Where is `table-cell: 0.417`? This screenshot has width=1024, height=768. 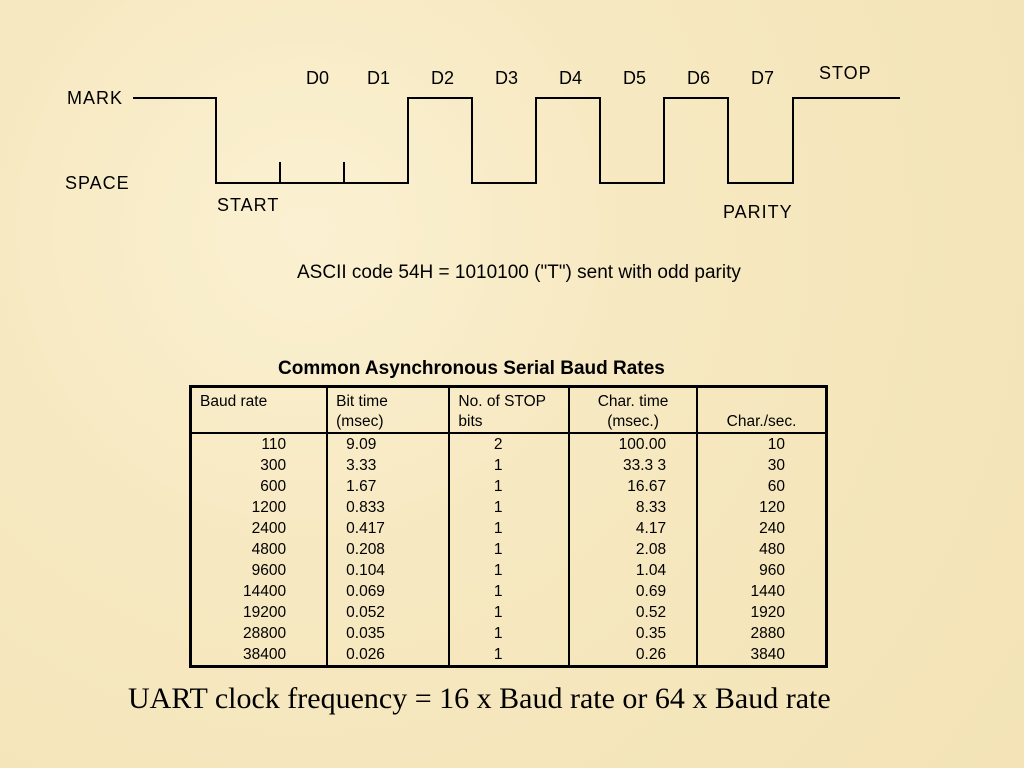 table-cell: 0.417 is located at coordinates (388, 528).